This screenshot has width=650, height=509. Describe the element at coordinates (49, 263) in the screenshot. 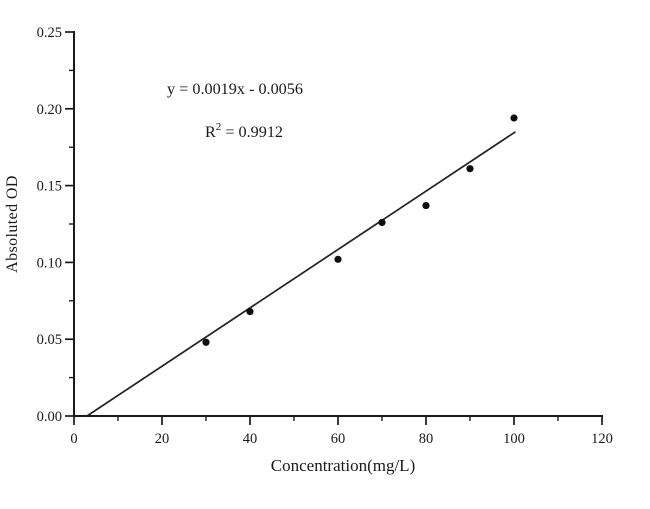

I see `y-tick-label: 0.10` at that location.